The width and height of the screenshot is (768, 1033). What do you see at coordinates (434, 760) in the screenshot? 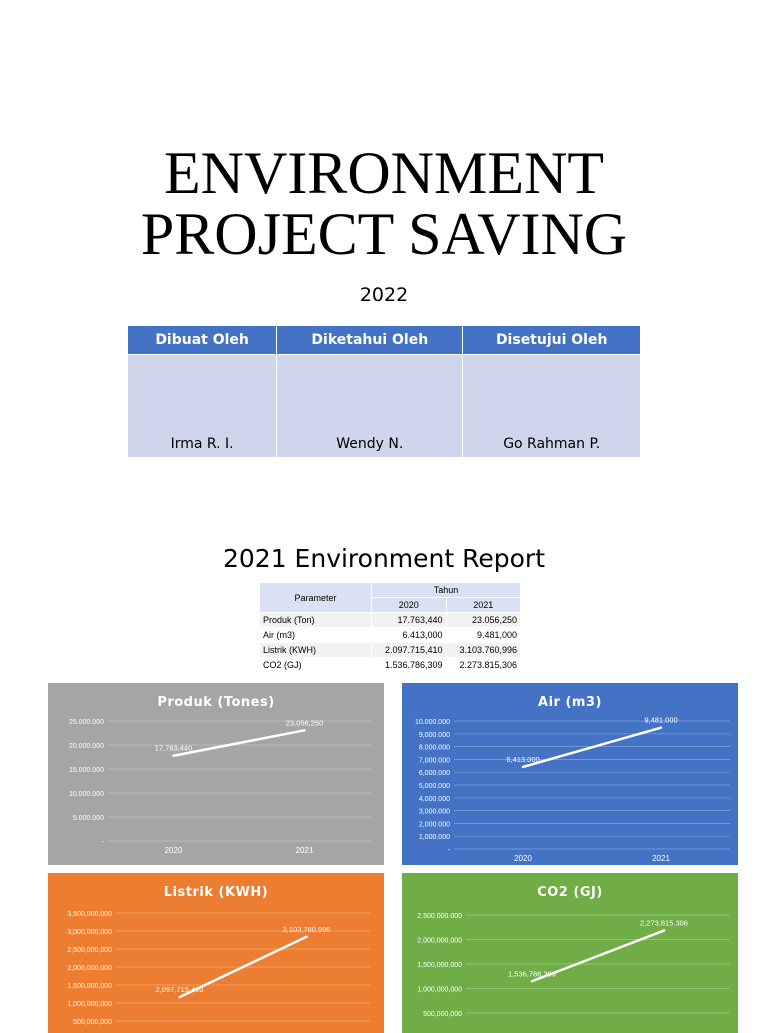
I see `y-tick-label: 7,000.000` at bounding box center [434, 760].